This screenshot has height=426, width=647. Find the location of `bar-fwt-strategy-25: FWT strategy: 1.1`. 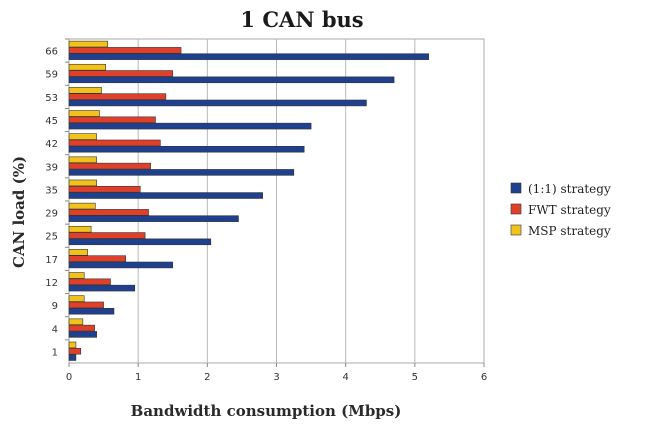

bar-fwt-strategy-25: FWT strategy: 1.1 is located at coordinates (107, 235).